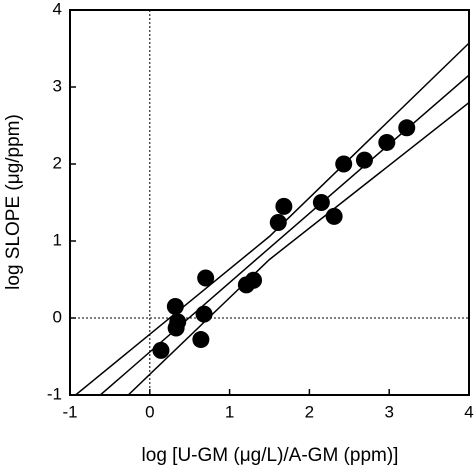 The image size is (474, 474). Describe the element at coordinates (69, 411) in the screenshot. I see `x-tick-label: -1` at that location.